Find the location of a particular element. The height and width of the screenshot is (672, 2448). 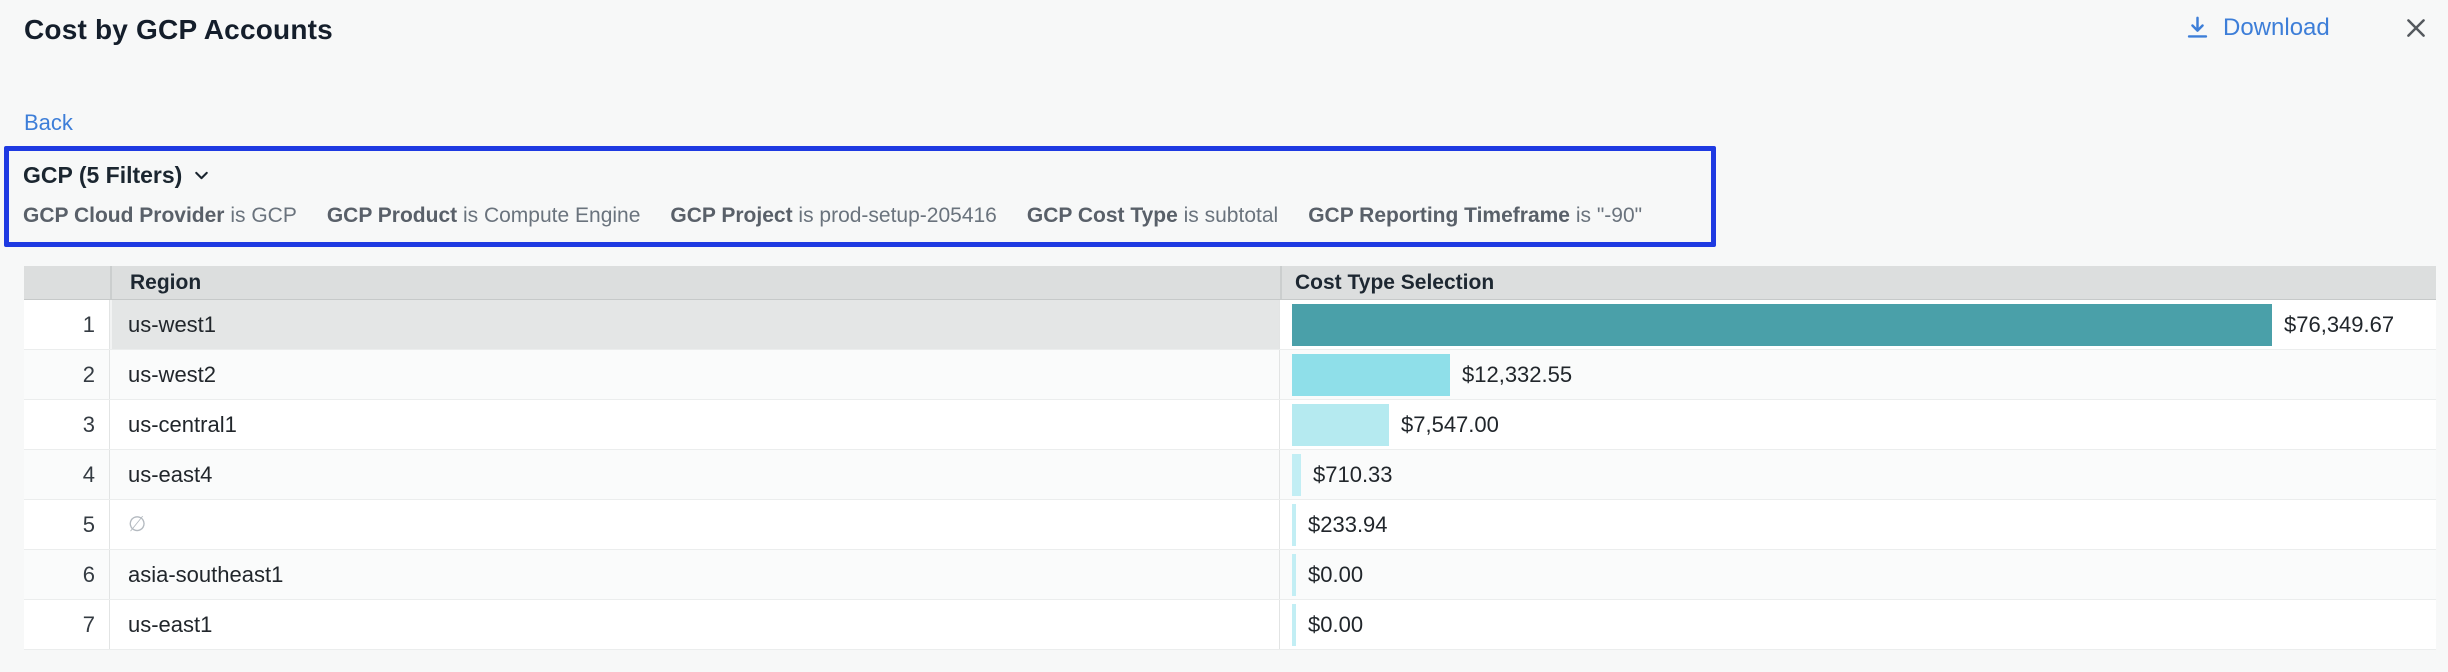

table-header-row: Region Cost Type Selection is located at coordinates (1230, 283).